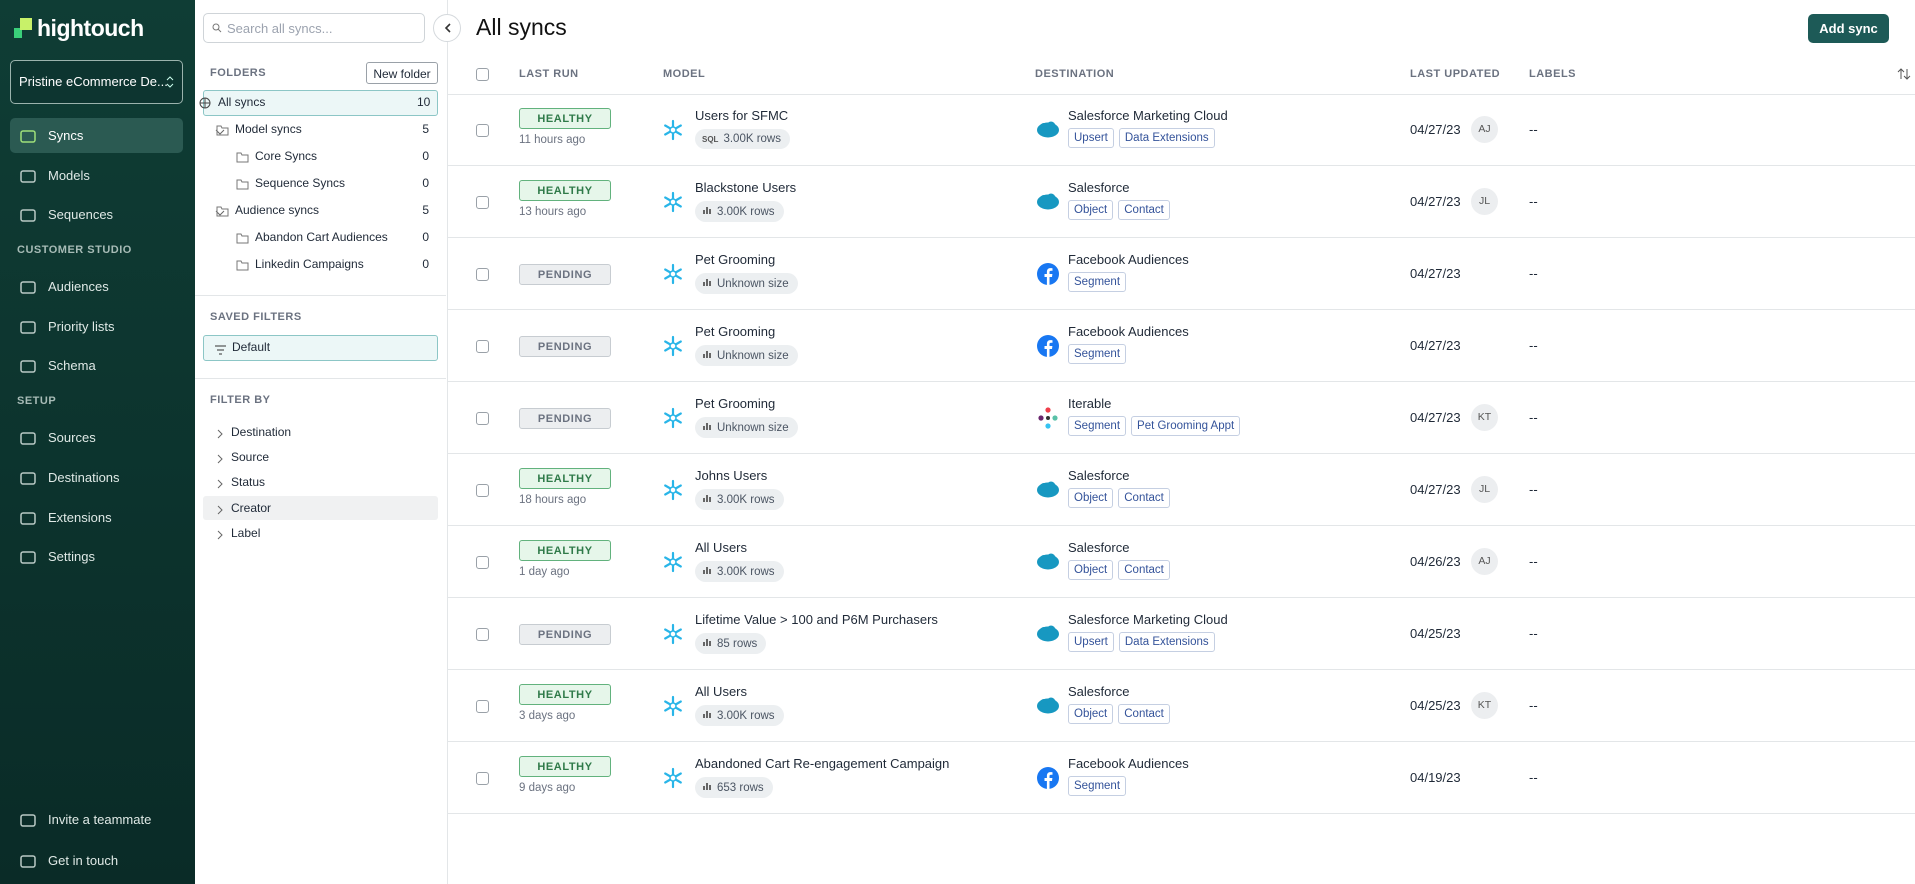 The width and height of the screenshot is (1915, 884). What do you see at coordinates (96, 135) in the screenshot?
I see `nav-active` at bounding box center [96, 135].